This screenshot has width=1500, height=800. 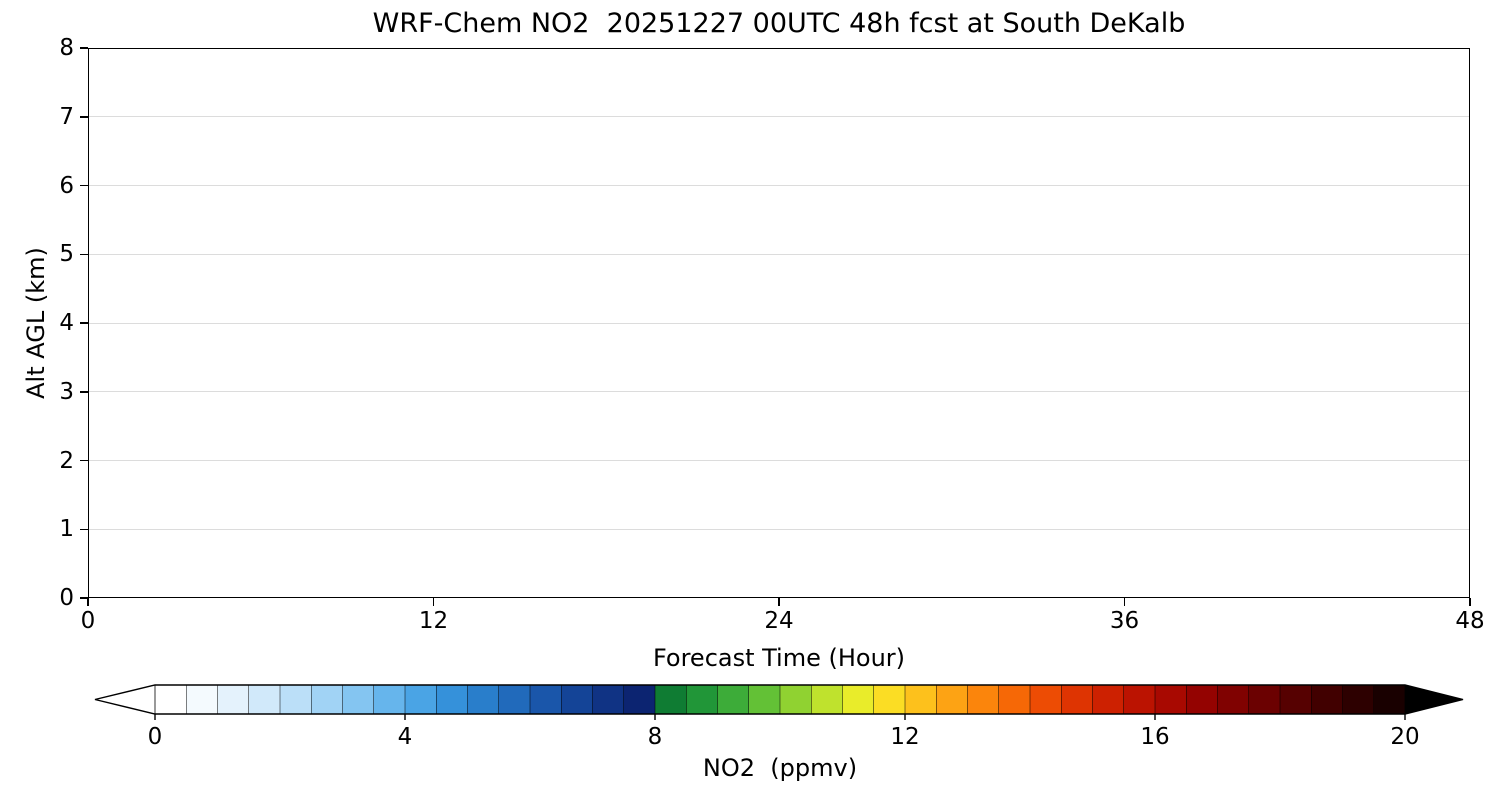 What do you see at coordinates (433, 621) in the screenshot?
I see `x-tick-label: 12` at bounding box center [433, 621].